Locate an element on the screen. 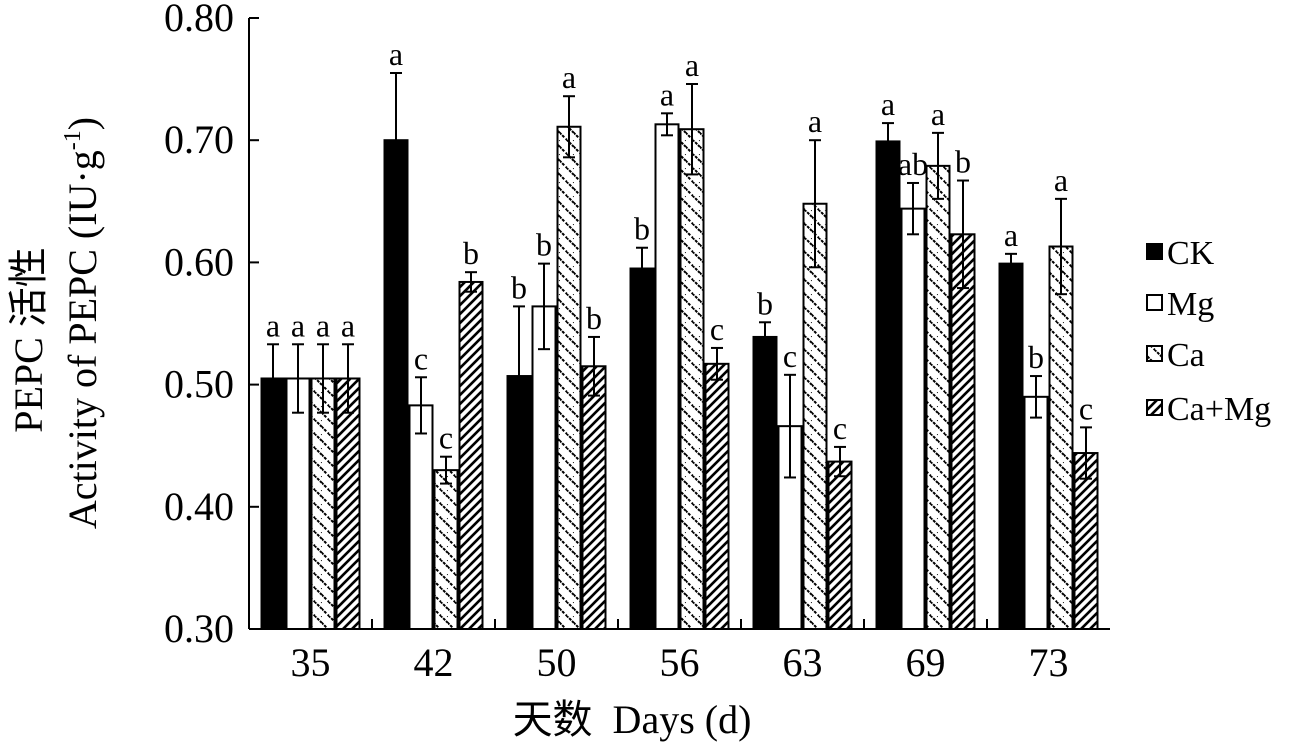 Image resolution: width=1303 pixels, height=745 pixels. x-tick-label: 69 is located at coordinates (926, 662).